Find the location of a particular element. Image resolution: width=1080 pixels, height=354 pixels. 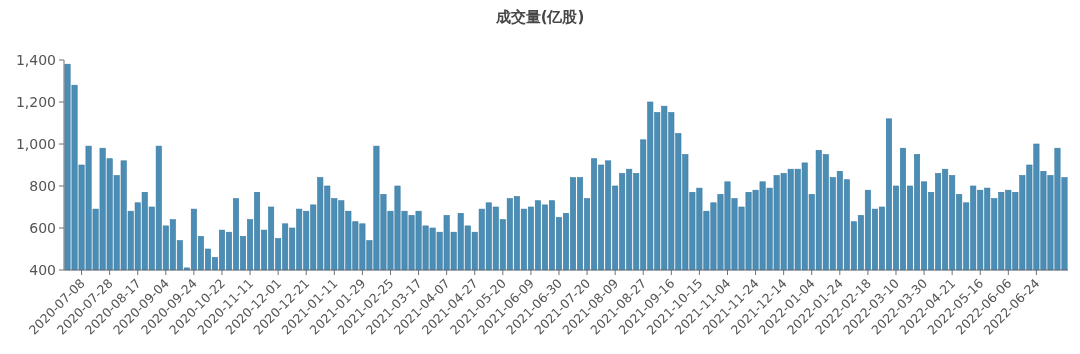

chart-title: 成交量(亿股) is located at coordinates (539, 17).